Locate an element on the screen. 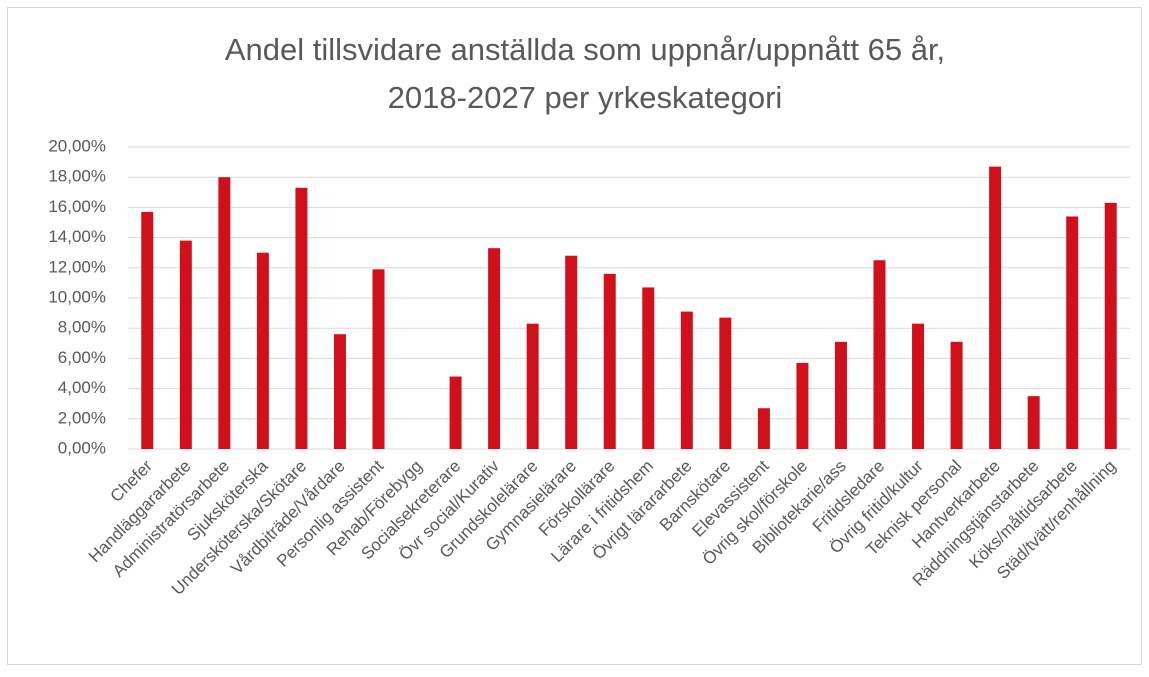 The width and height of the screenshot is (1149, 677). y-tick-label: 14,00% is located at coordinates (77, 236).